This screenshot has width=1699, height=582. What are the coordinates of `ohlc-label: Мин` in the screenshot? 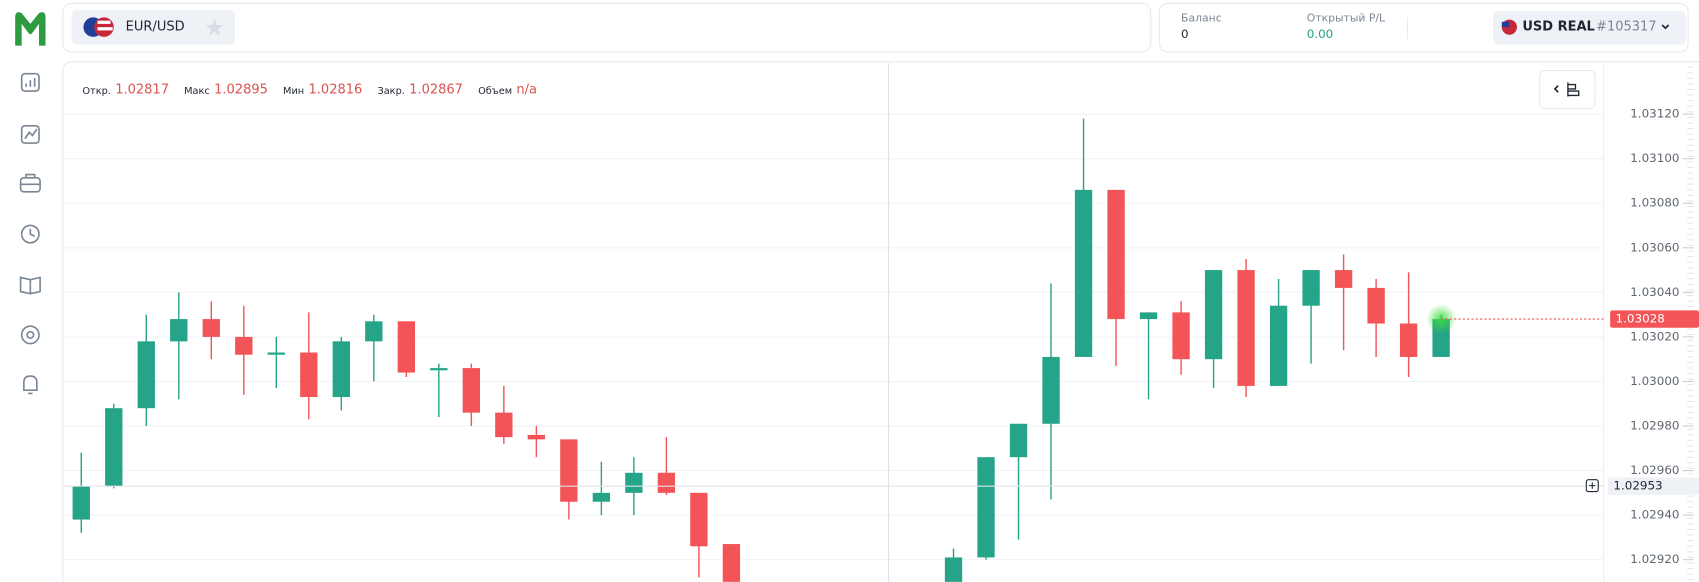 It's located at (293, 91).